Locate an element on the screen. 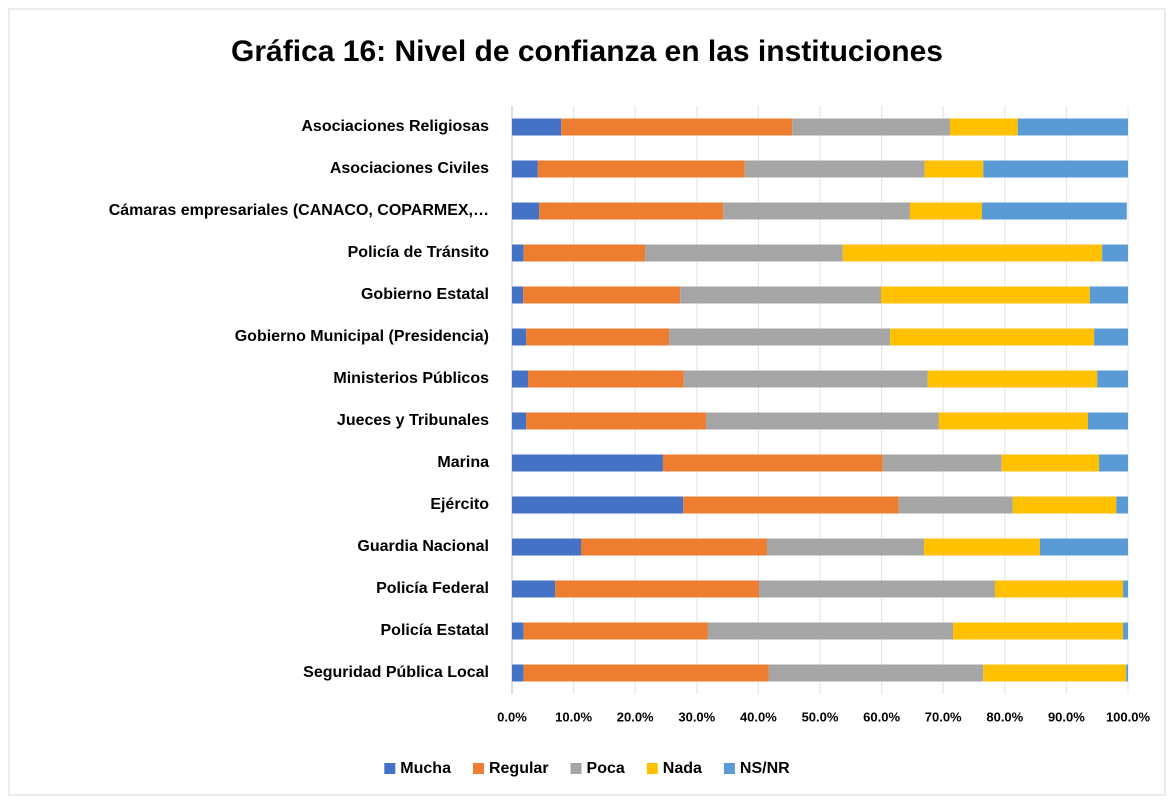 The height and width of the screenshot is (803, 1174). x-tick-label: 60.0% is located at coordinates (881, 716).